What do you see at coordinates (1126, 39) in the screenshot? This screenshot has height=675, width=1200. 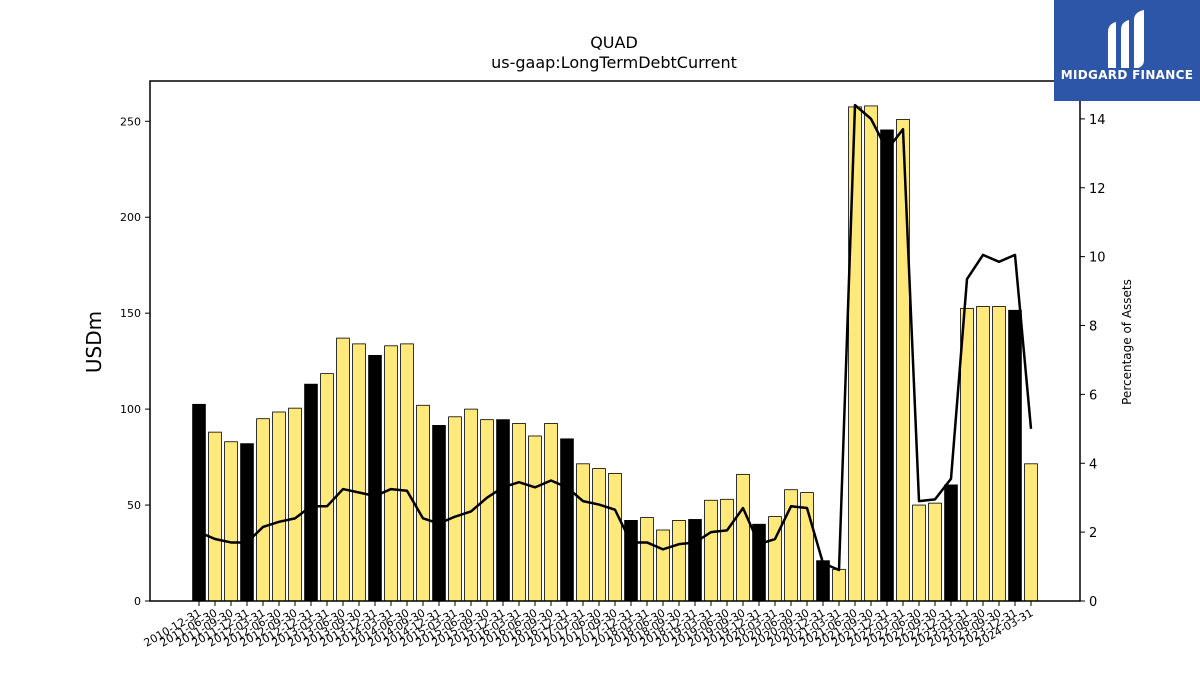 I see `midgard-m-logo-icon` at bounding box center [1126, 39].